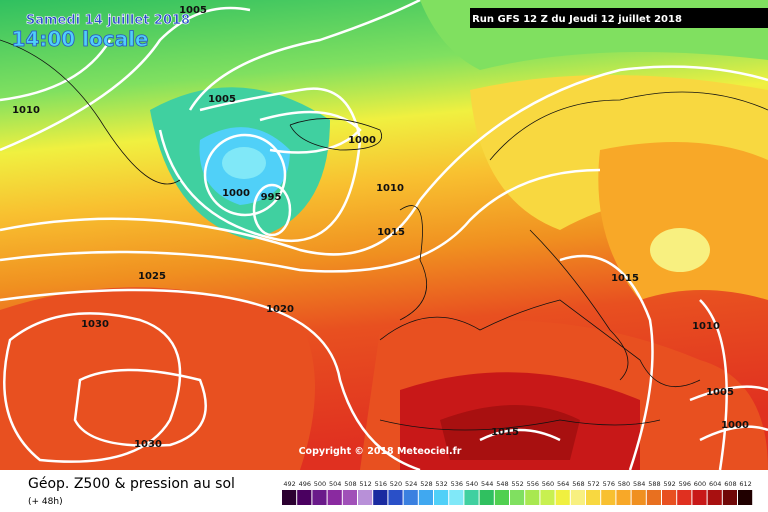 The image size is (768, 512). What do you see at coordinates (639, 484) in the screenshot?
I see `colorbar-label: 584` at bounding box center [639, 484].